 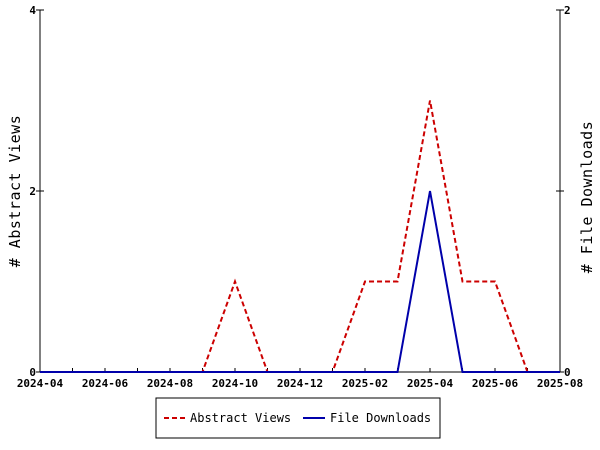 I want to click on y-tick-label: 2, so click(x=32, y=191).